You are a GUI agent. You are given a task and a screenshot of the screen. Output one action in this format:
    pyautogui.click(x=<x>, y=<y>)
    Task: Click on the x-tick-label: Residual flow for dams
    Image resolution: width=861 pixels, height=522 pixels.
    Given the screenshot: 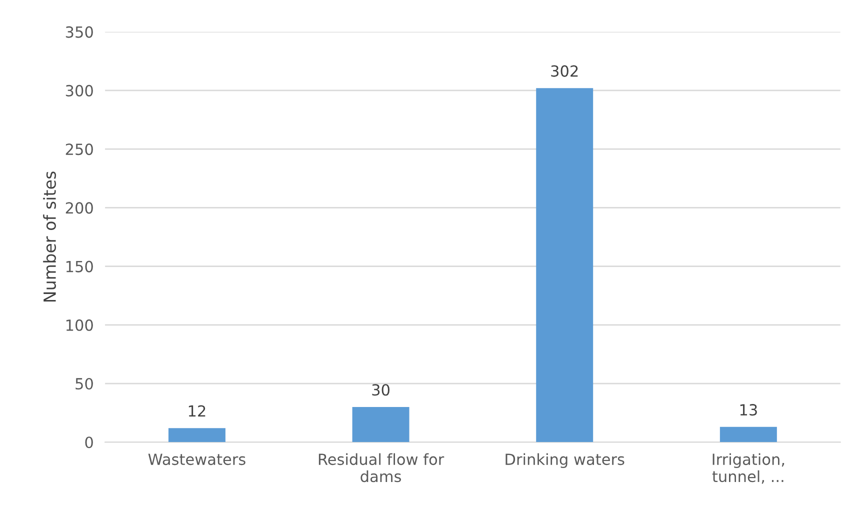 What is the action you would take?
    pyautogui.click(x=381, y=467)
    